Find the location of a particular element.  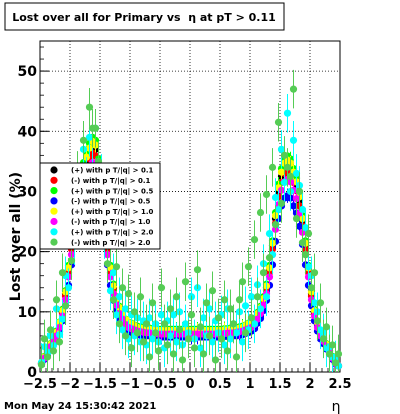

title-box is located at coordinates (144, 16).